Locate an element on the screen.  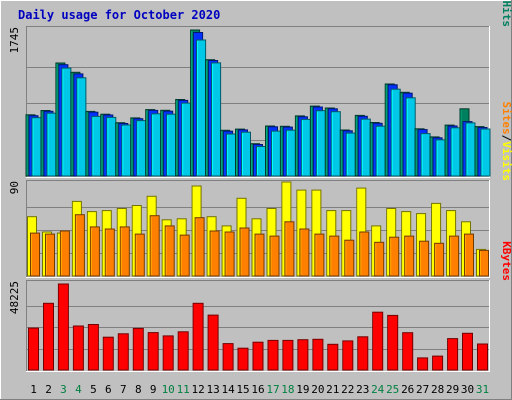
x-tick-label-day-27: 27 is located at coordinates (422, 389).